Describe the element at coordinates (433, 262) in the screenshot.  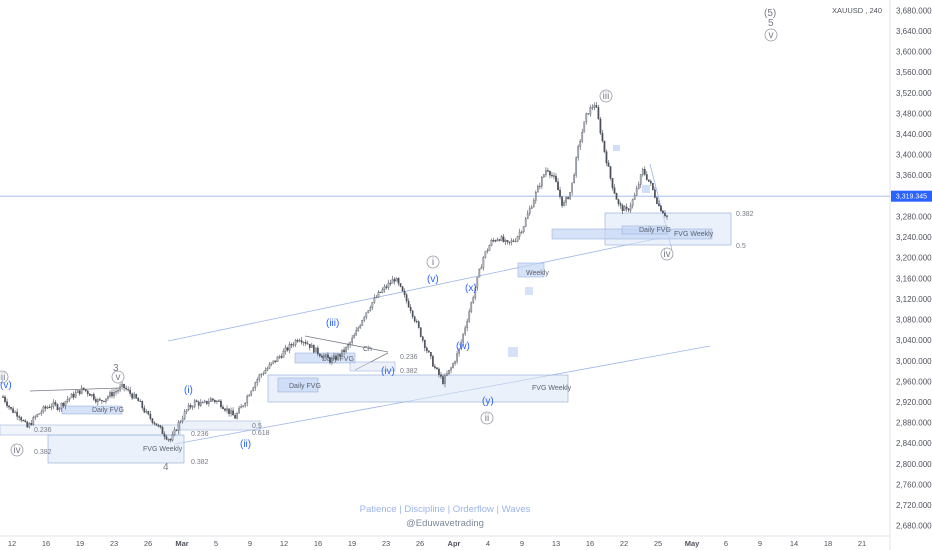
I see `svg-text: i` at that location.